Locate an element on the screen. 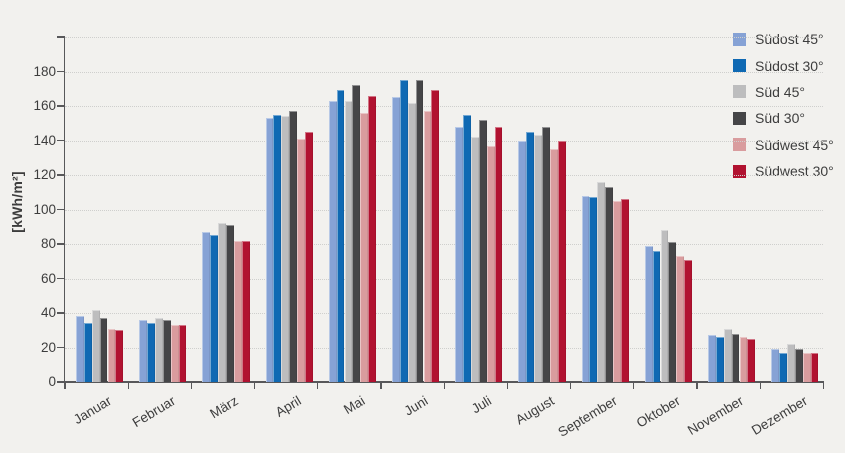  legend-item: Südost 45° is located at coordinates (789, 39).